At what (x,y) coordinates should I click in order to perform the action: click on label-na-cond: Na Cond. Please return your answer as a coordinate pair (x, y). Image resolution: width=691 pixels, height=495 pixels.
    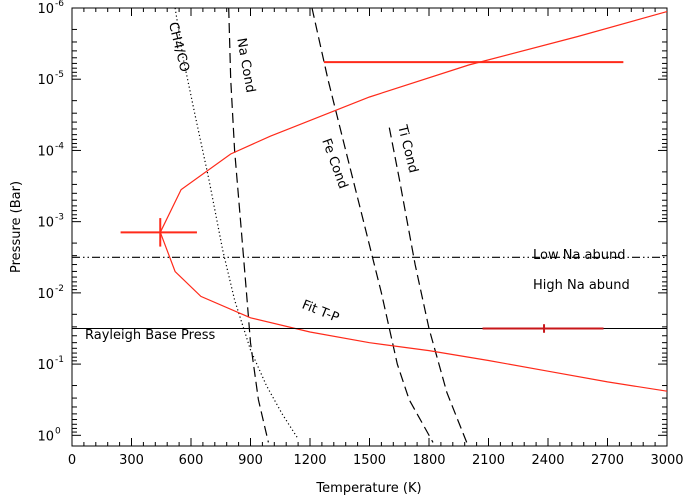
    Looking at the image, I should click on (245, 65).